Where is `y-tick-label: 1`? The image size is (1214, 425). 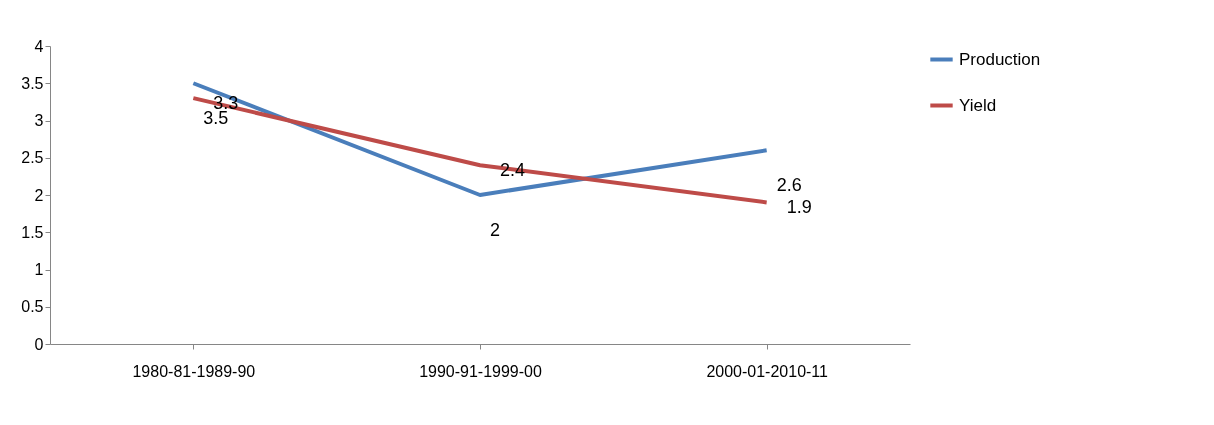 y-tick-label: 1 is located at coordinates (39, 269).